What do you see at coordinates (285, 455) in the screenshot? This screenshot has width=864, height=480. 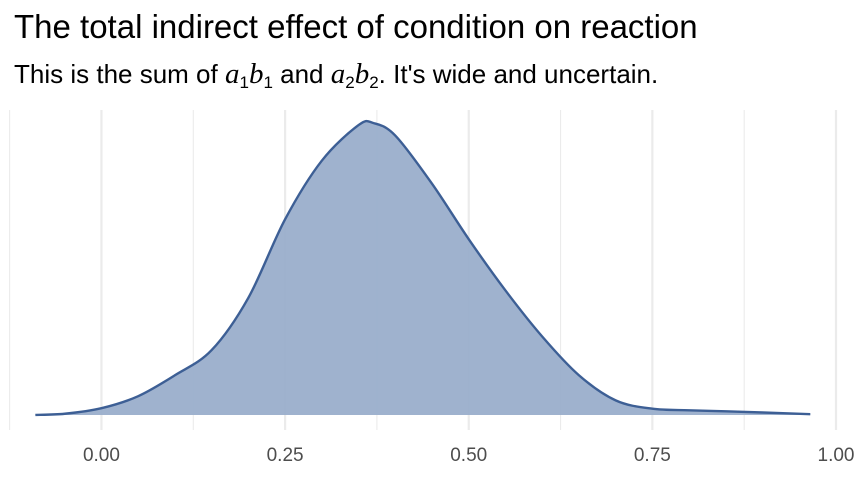 I see `x-tick-label: 0.25` at bounding box center [285, 455].